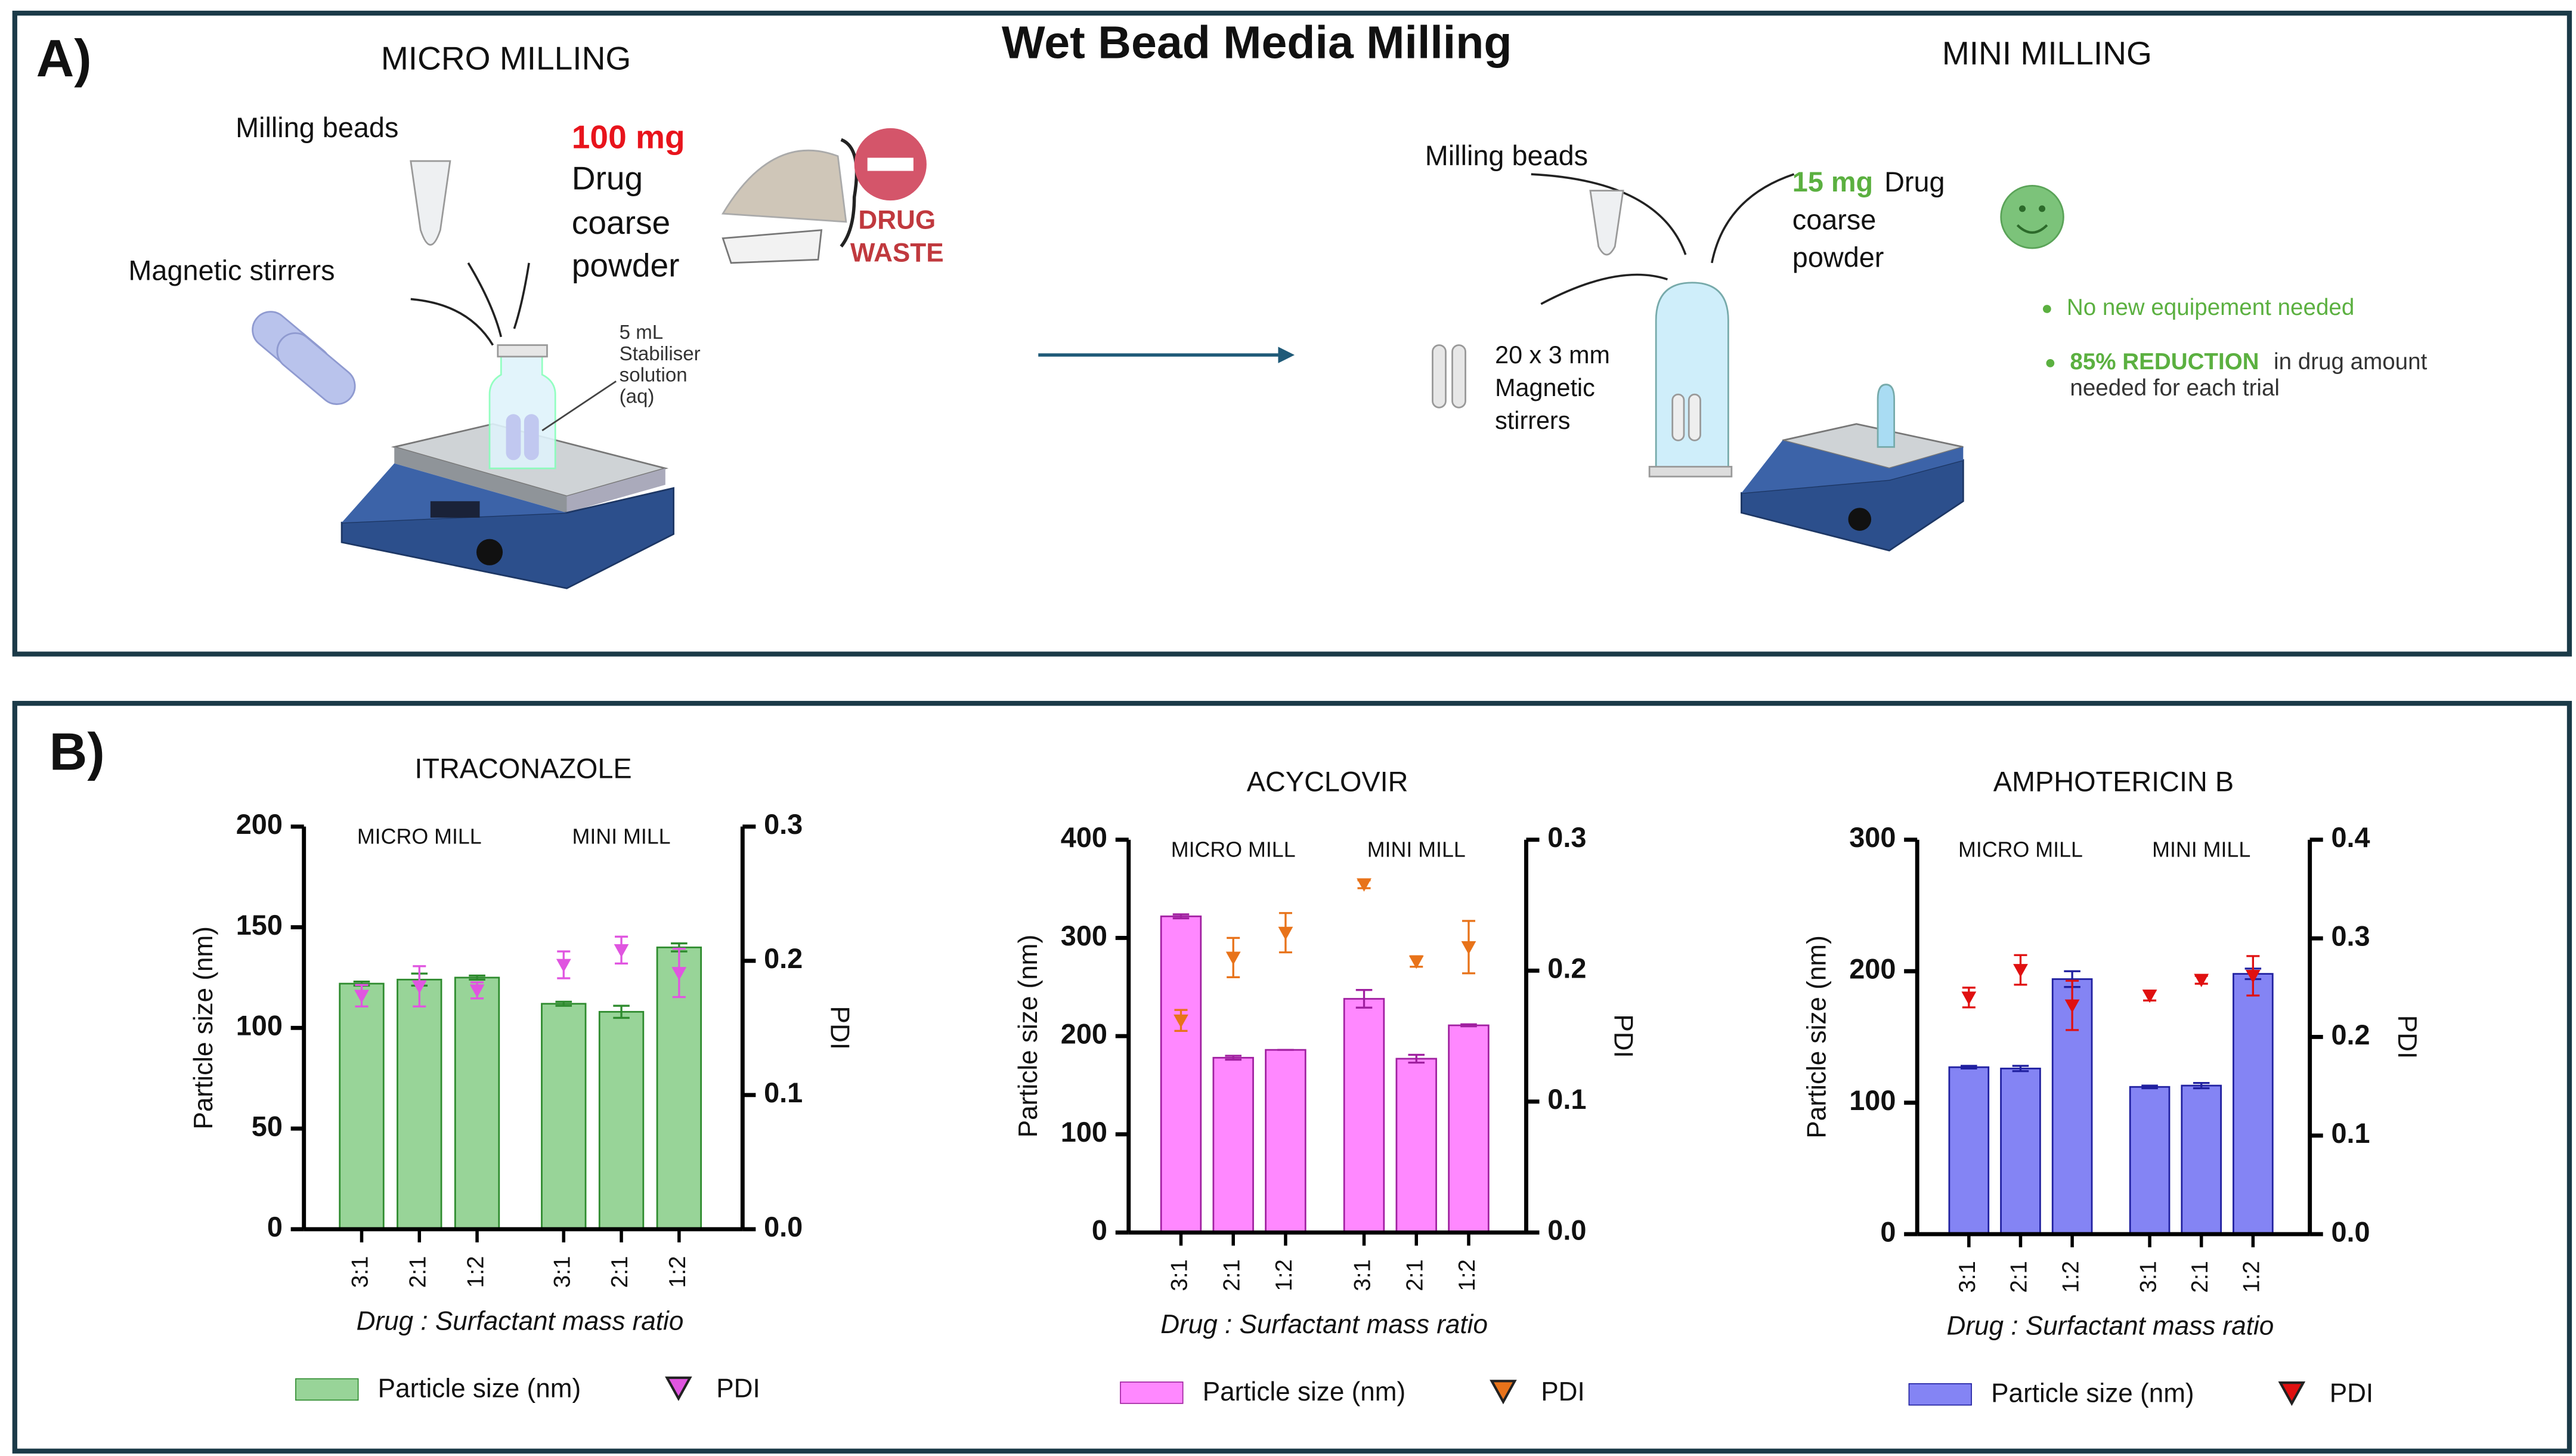 This screenshot has width=2576, height=1456. I want to click on label: 20 x 3 mm, so click(1552, 355).